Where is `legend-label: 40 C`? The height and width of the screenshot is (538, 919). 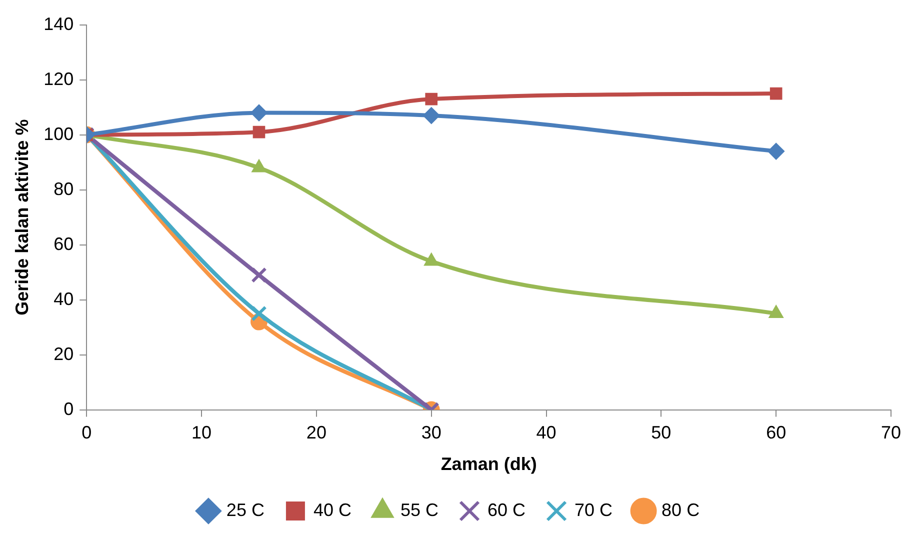 legend-label: 40 C is located at coordinates (332, 510).